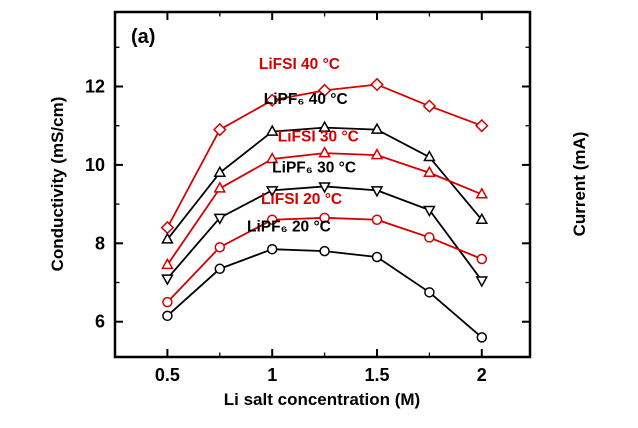  Describe the element at coordinates (95, 165) in the screenshot. I see `y-tick-label: 10` at that location.